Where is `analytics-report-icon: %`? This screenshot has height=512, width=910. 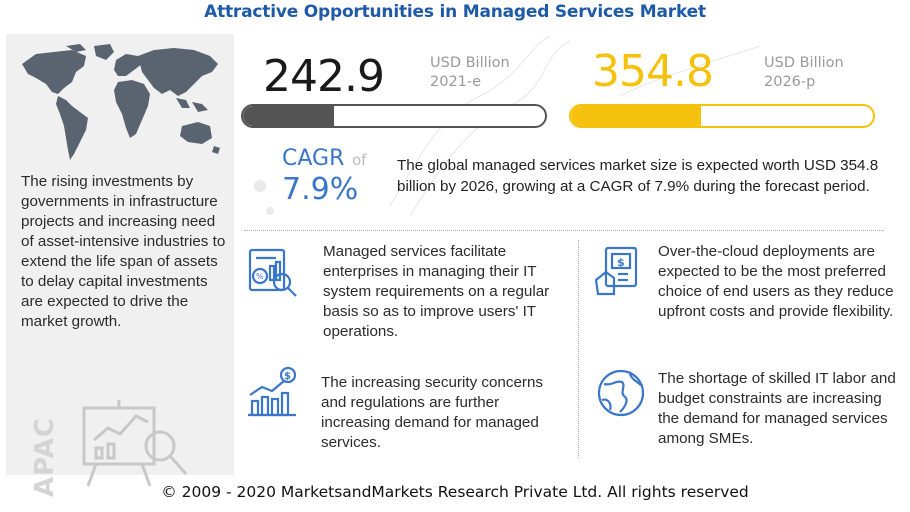 analytics-report-icon: % is located at coordinates (272, 272).